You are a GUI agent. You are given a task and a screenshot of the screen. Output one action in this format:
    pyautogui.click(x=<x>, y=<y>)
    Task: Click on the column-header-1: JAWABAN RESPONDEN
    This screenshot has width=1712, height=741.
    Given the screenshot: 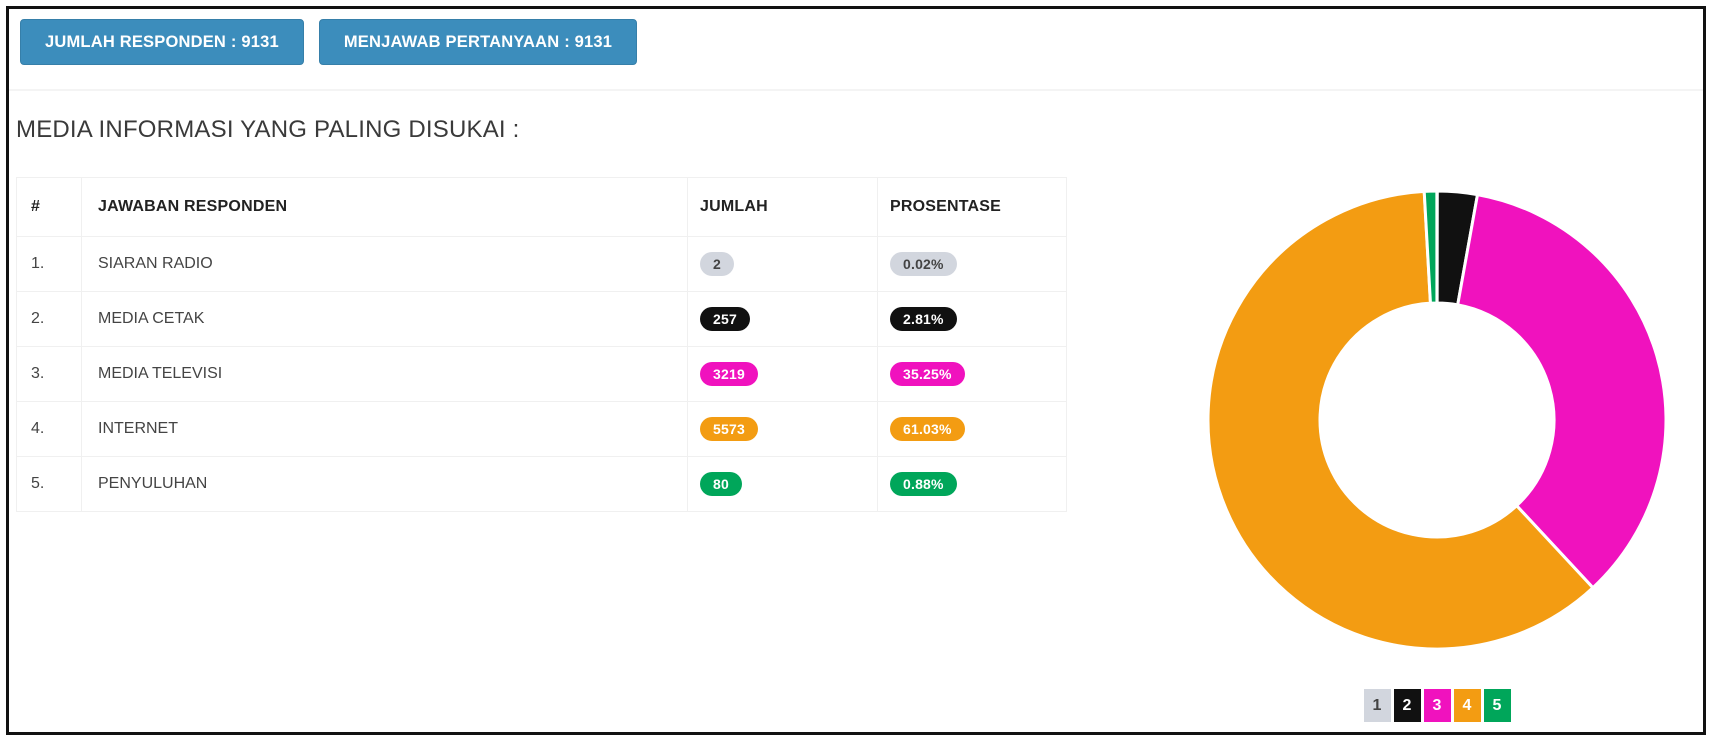 What is the action you would take?
    pyautogui.click(x=384, y=207)
    